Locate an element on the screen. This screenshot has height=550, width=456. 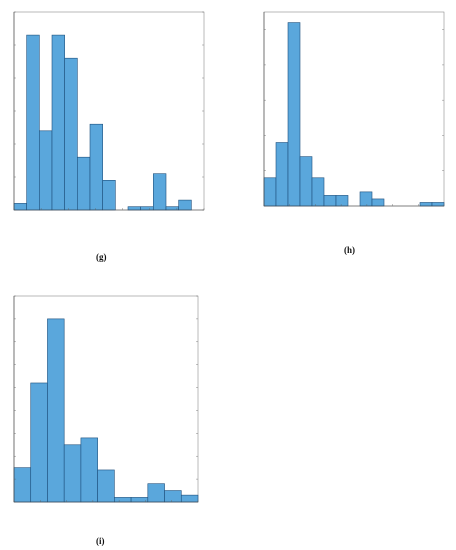
histogram-h is located at coordinates (354, 109).